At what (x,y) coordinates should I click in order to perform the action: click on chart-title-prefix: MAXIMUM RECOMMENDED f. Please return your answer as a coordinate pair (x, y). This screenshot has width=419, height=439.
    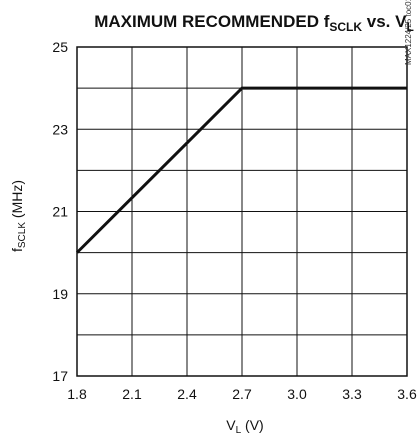
    Looking at the image, I should click on (211, 21).